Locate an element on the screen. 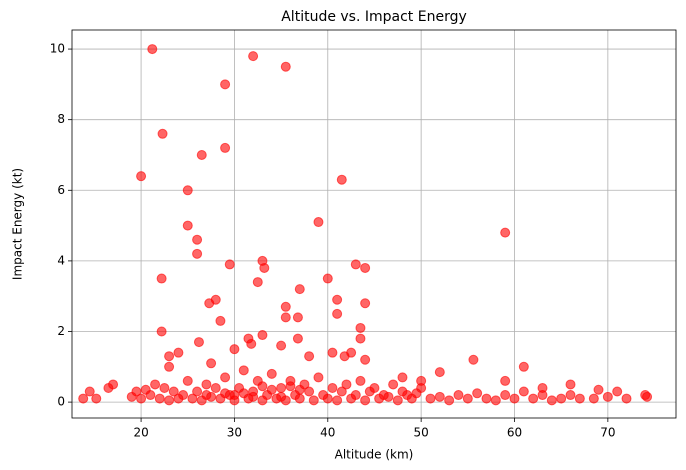 This screenshot has width=686, height=470. x-tick-label: 70 is located at coordinates (607, 433).